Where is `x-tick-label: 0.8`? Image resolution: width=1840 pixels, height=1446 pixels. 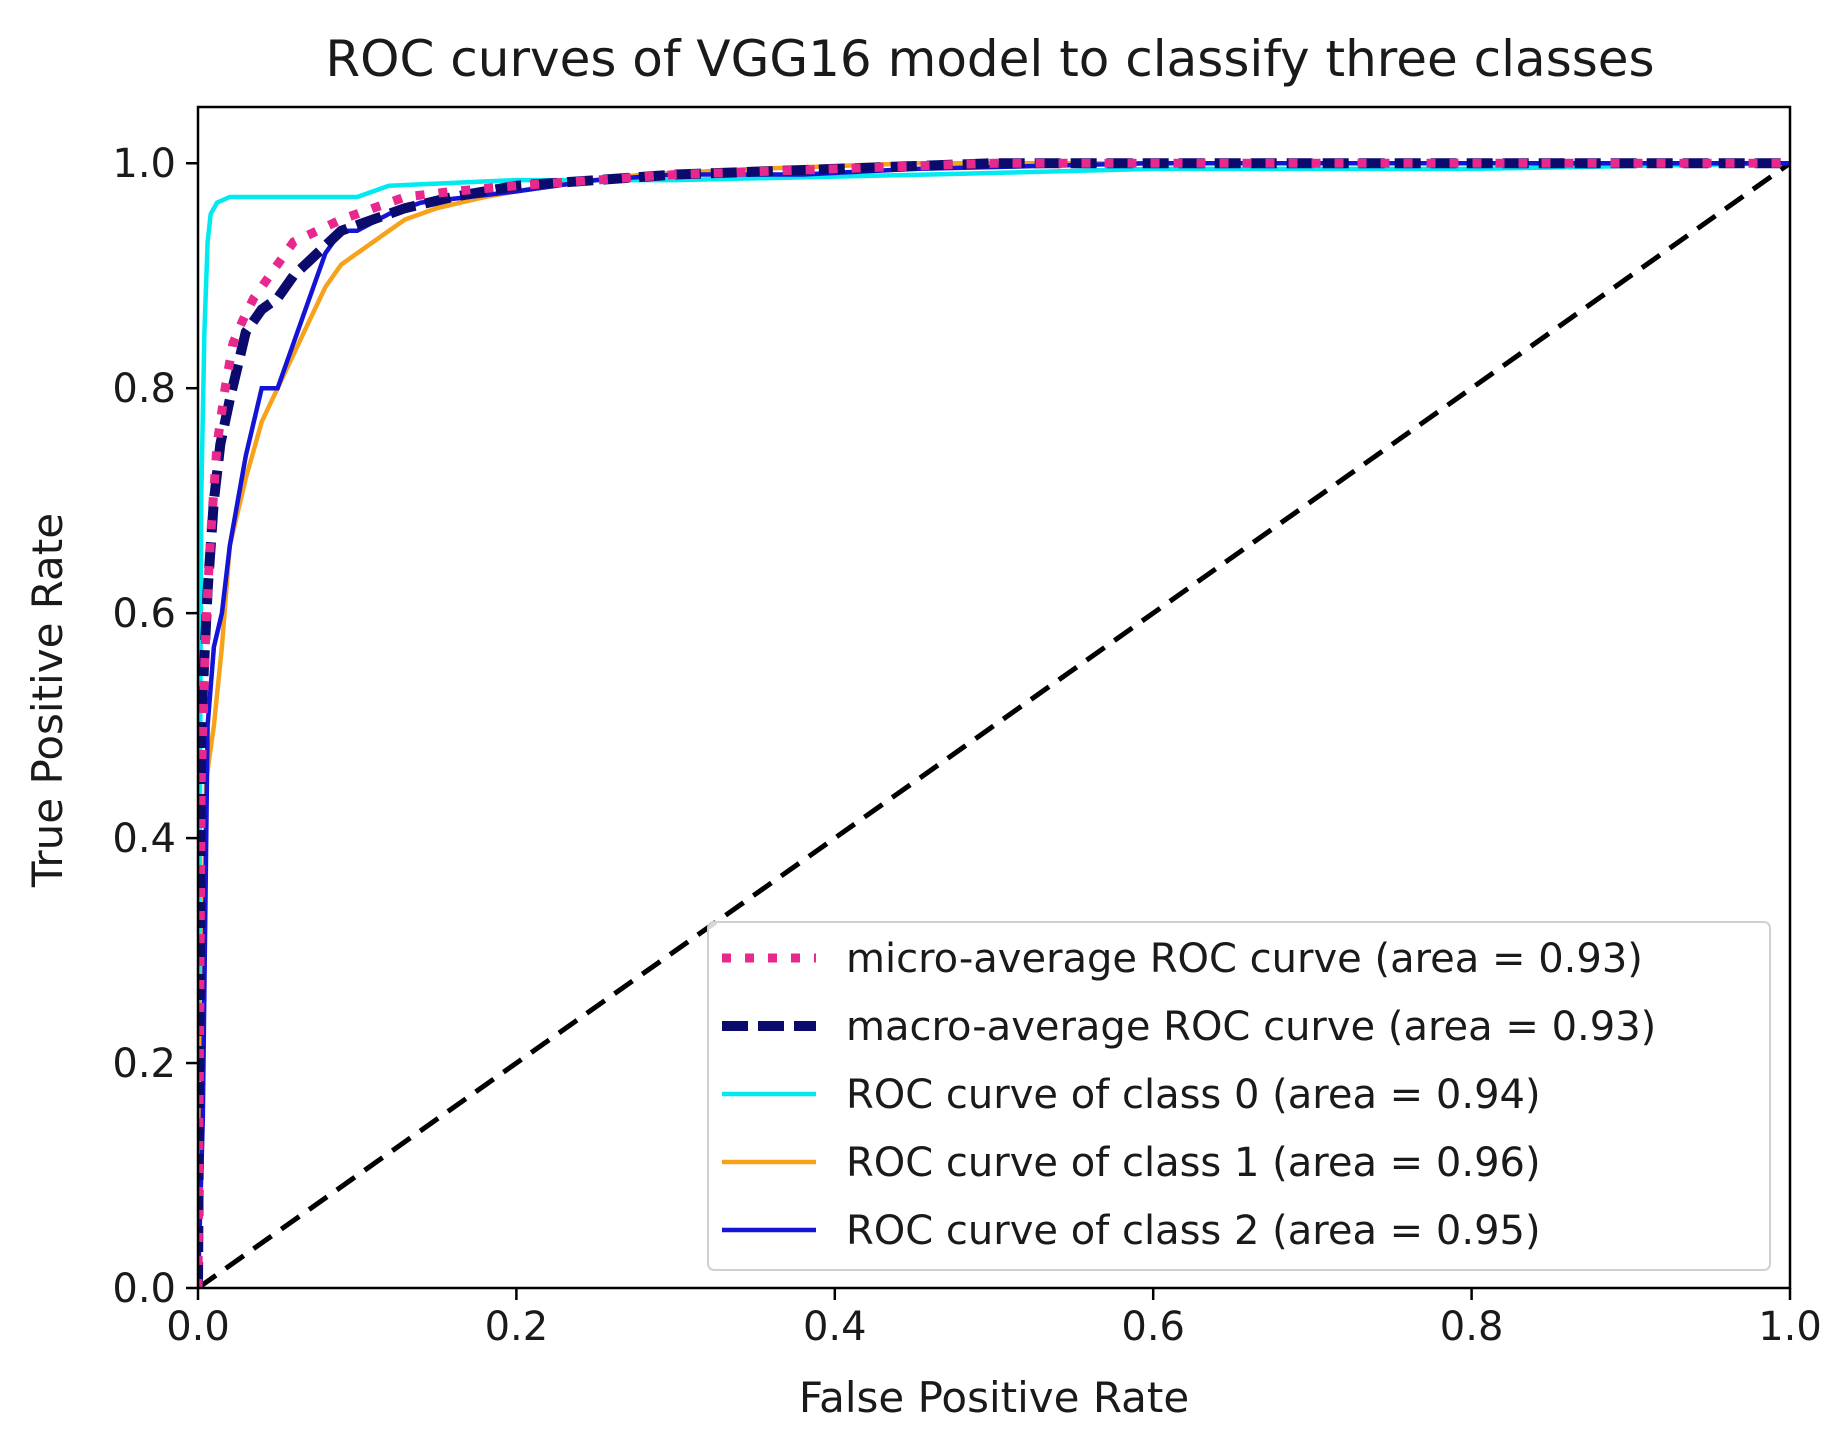 x-tick-label: 0.8 is located at coordinates (1472, 1327).